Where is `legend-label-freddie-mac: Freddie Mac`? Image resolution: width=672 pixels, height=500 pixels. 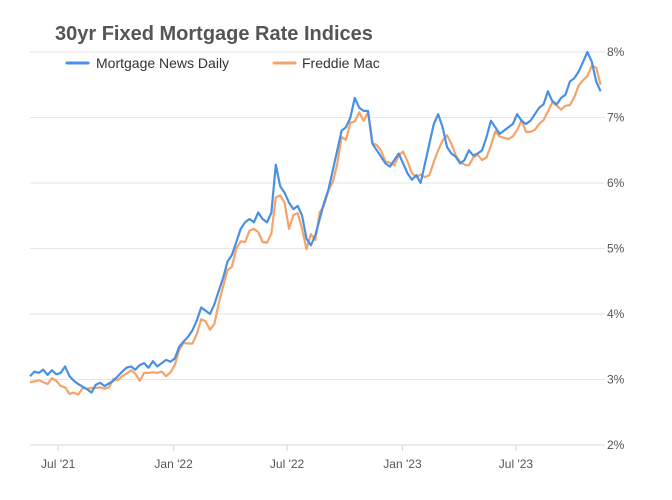 legend-label-freddie-mac: Freddie Mac is located at coordinates (341, 63).